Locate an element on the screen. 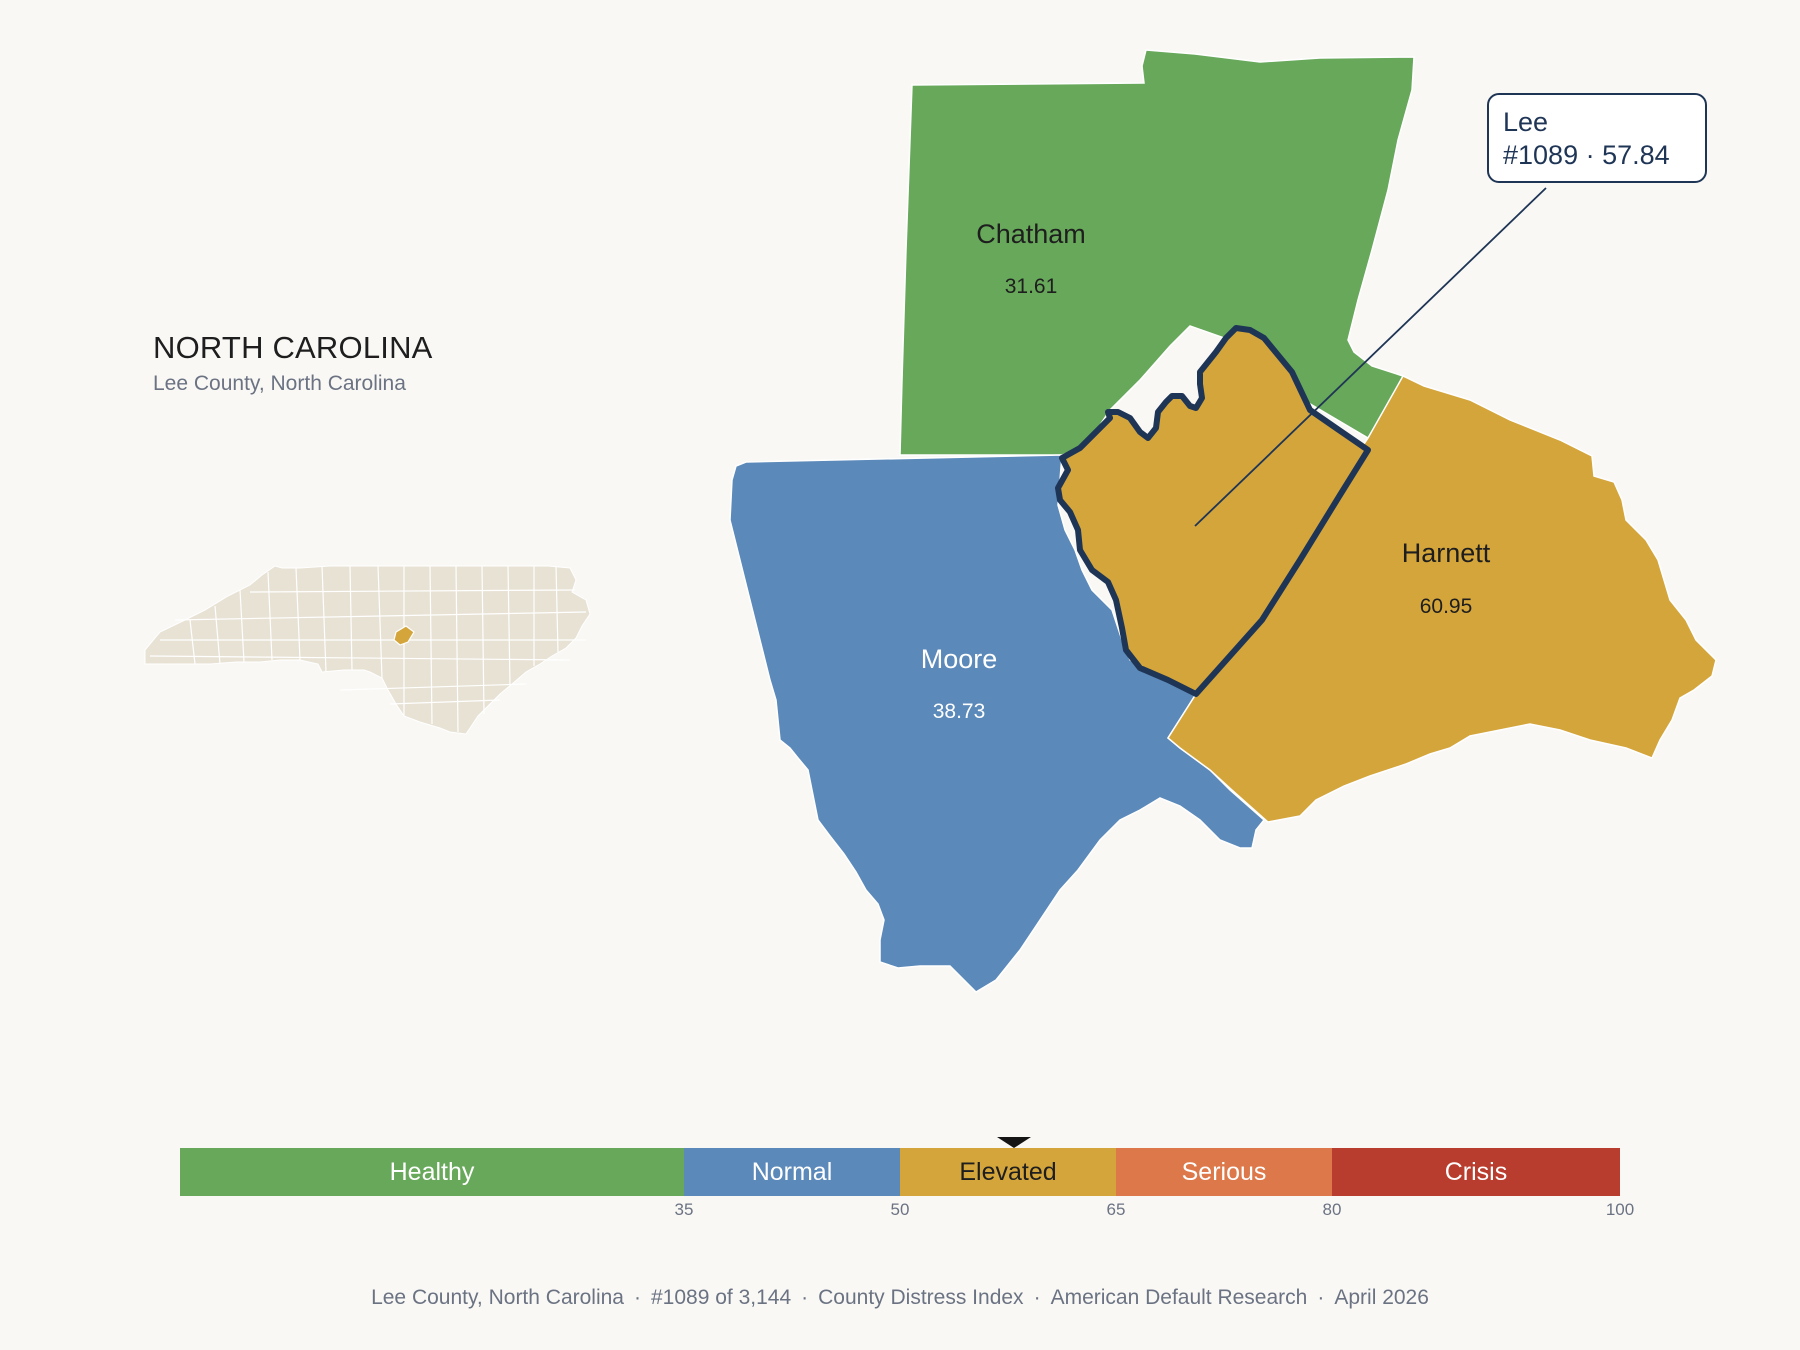 This screenshot has height=1350, width=1800. legend-segment-elevated: Elevated is located at coordinates (1008, 1172).